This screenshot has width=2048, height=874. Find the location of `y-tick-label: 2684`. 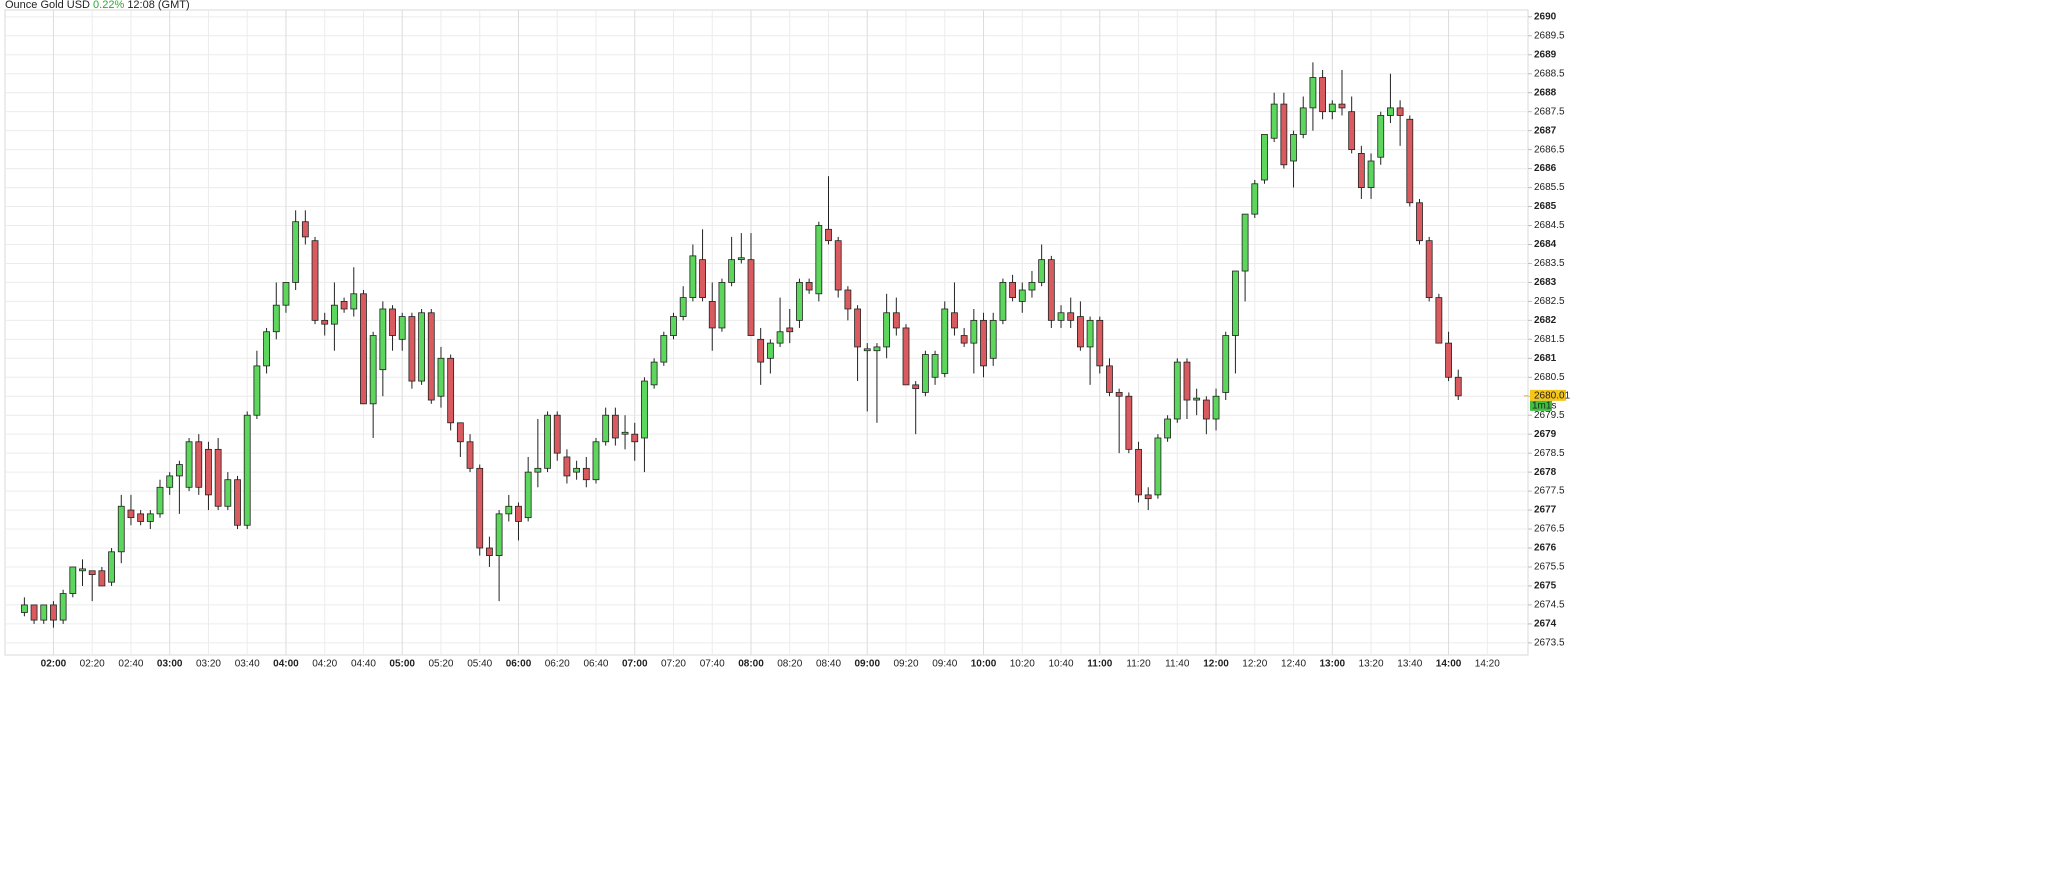

y-tick-label: 2684 is located at coordinates (1545, 244).